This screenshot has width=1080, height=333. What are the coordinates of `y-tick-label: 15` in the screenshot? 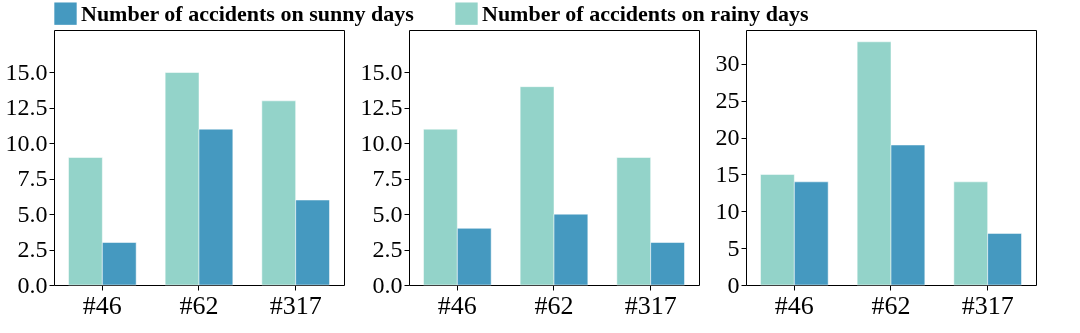 It's located at (727, 173).